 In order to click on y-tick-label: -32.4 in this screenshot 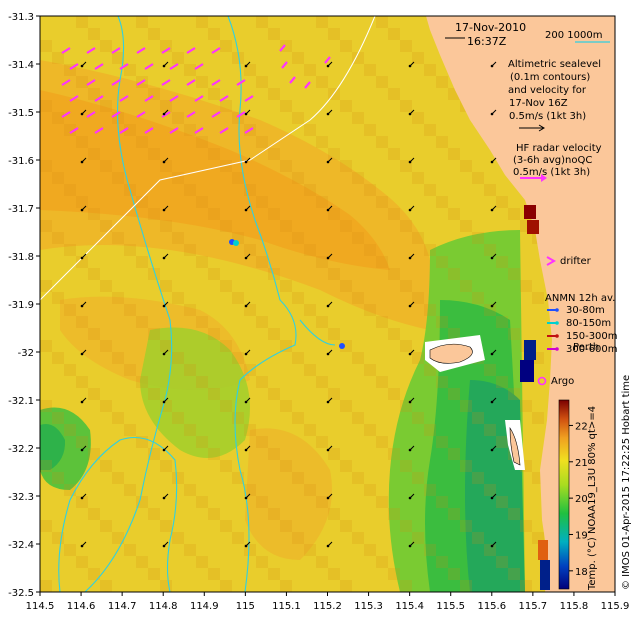, I will do `click(21, 545)`.